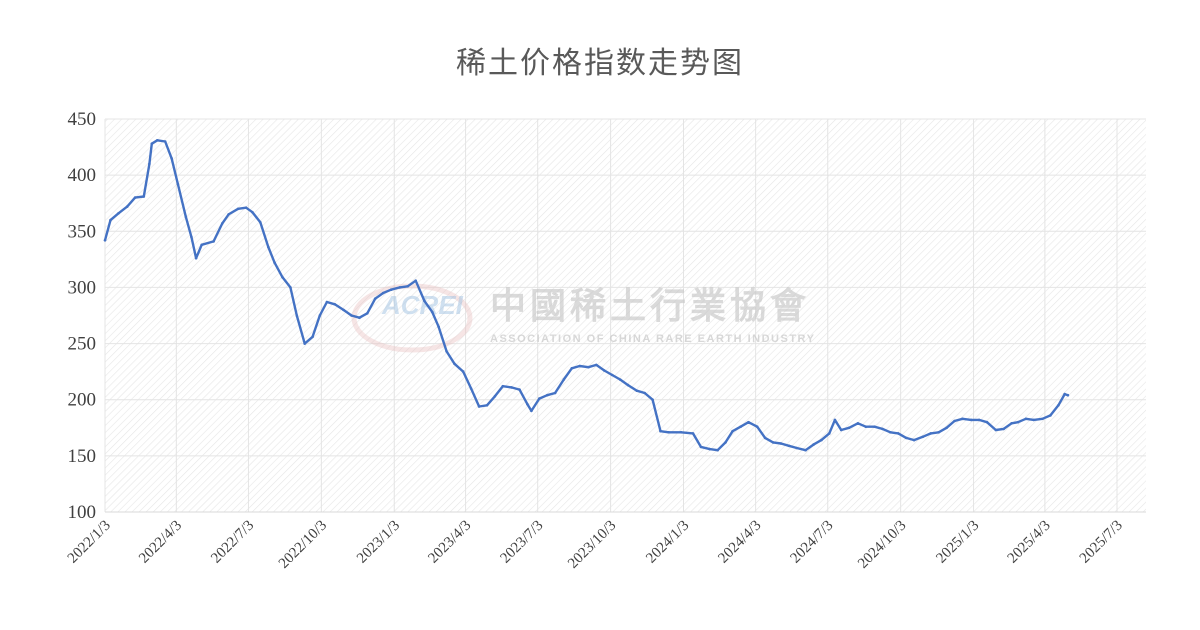 The height and width of the screenshot is (630, 1200). Describe the element at coordinates (82, 119) in the screenshot. I see `y-tick-label: 450` at that location.